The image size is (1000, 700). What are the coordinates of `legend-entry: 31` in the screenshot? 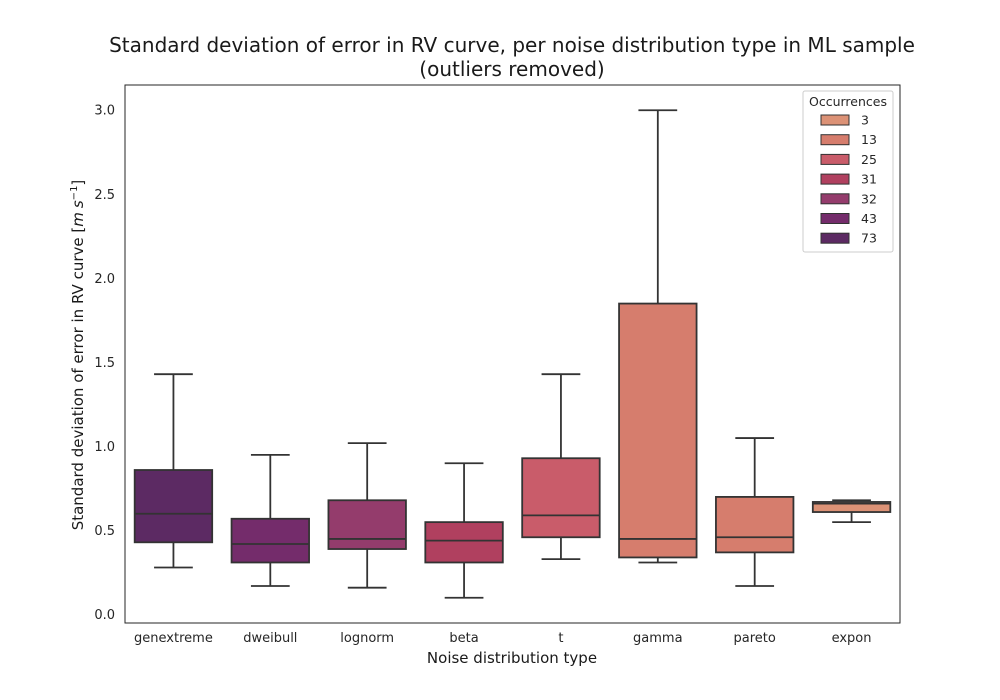 It's located at (848, 179).